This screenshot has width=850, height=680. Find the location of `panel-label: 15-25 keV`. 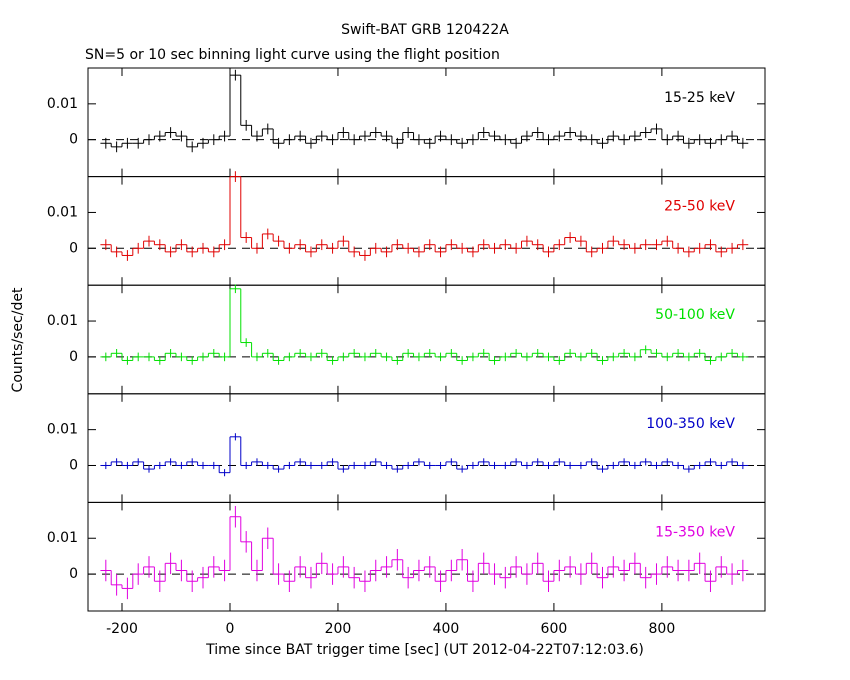

panel-label: 15-25 keV is located at coordinates (699, 98).